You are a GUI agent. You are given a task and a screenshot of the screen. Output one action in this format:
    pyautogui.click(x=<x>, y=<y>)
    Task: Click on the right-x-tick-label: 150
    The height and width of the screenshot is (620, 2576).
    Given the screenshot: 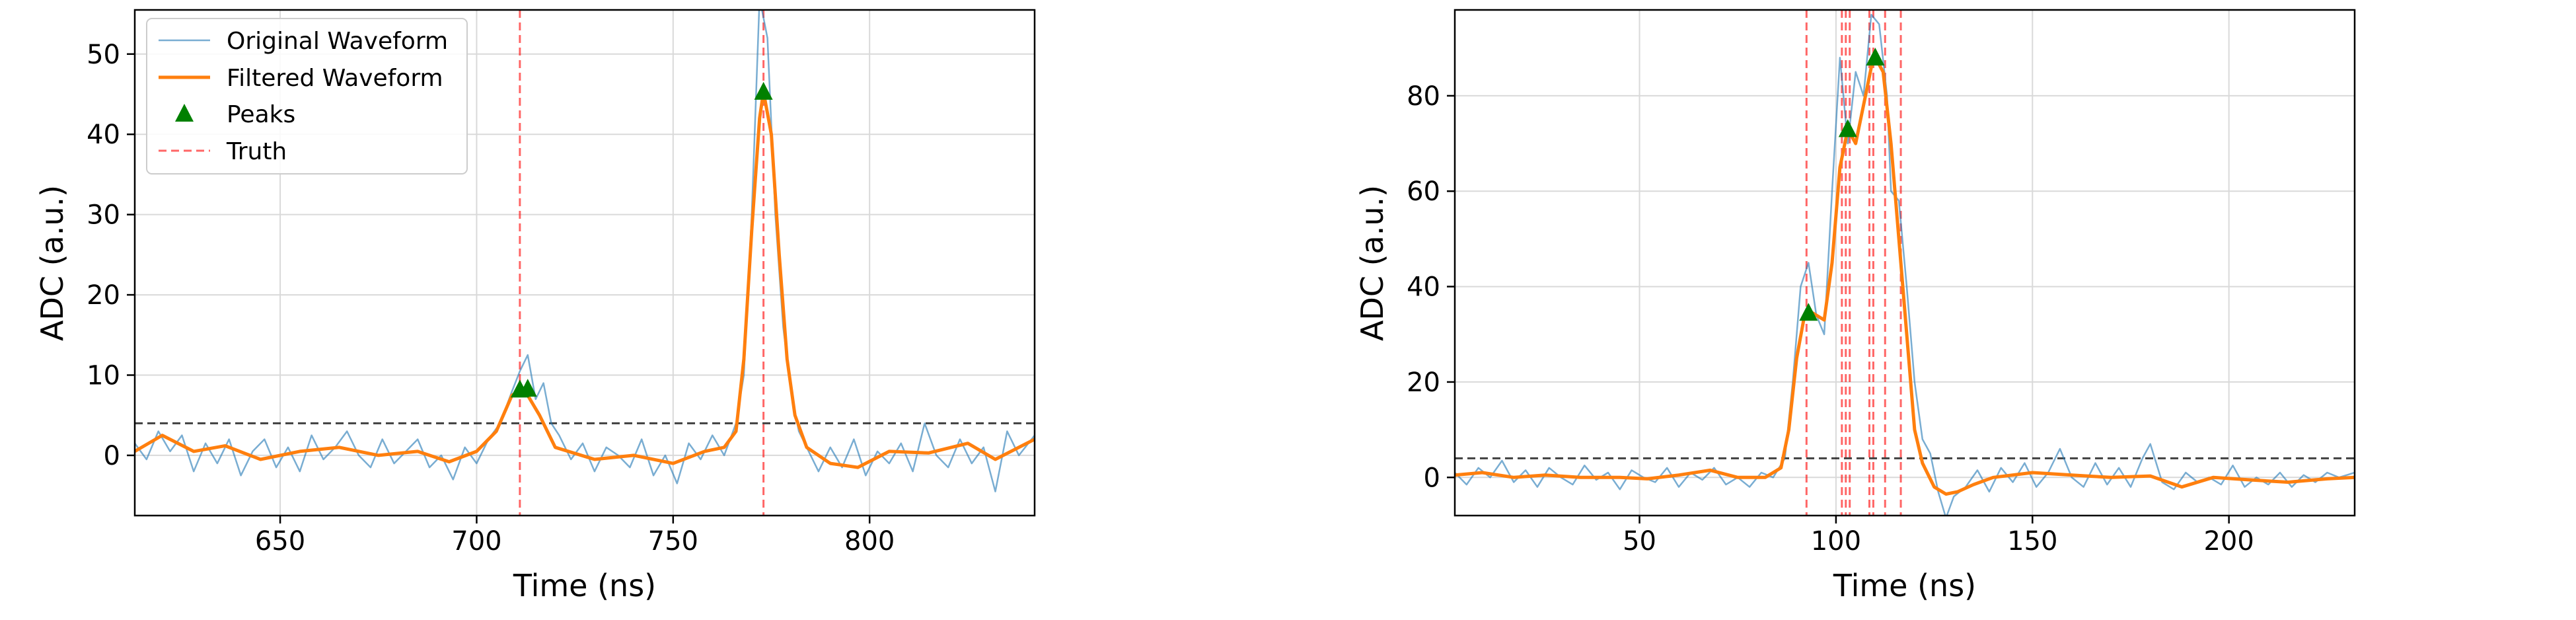 What is the action you would take?
    pyautogui.click(x=2032, y=541)
    